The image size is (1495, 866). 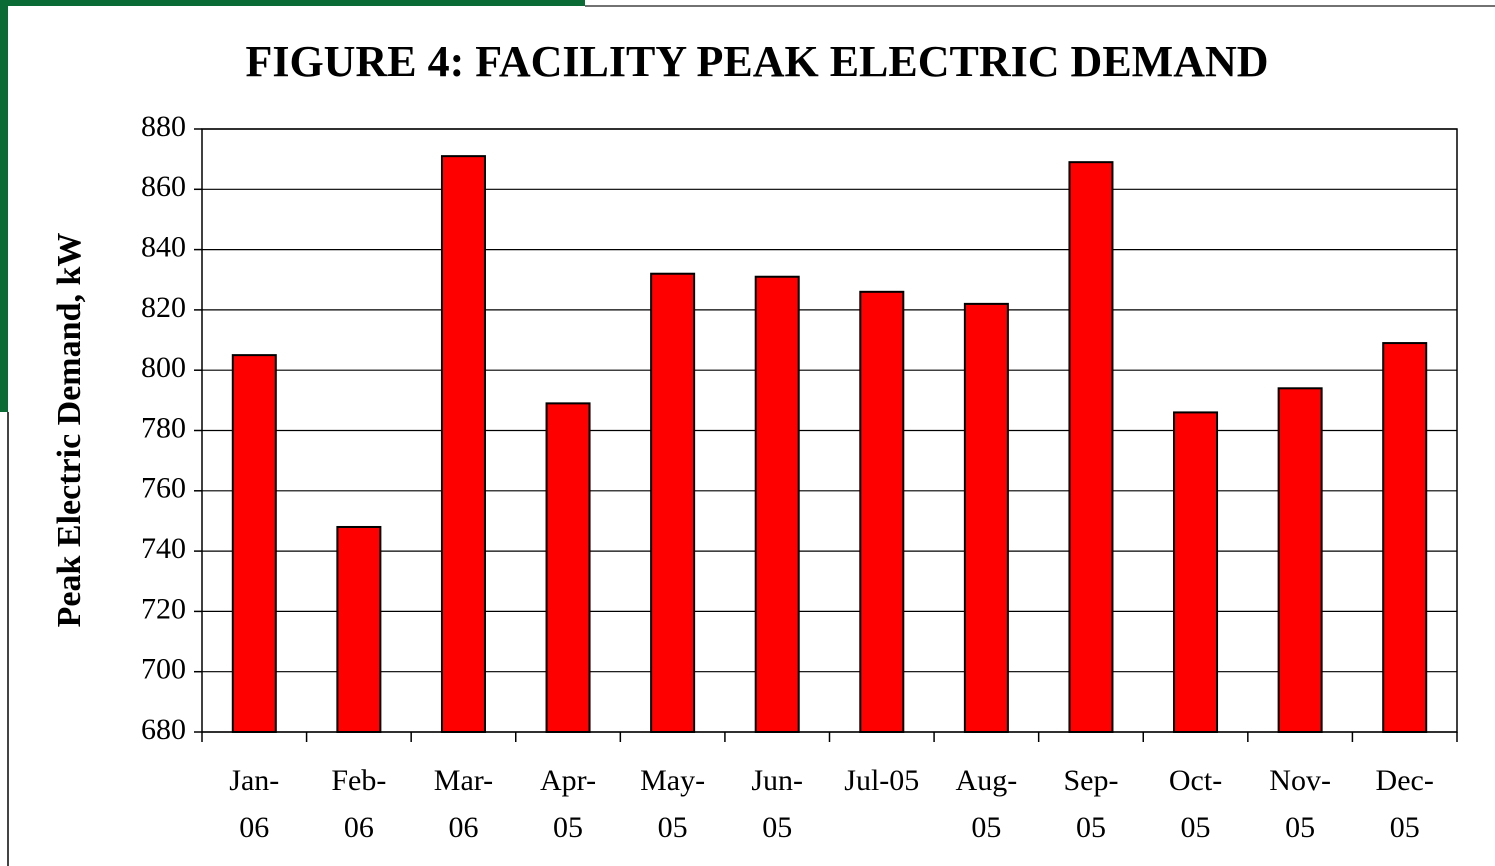 What do you see at coordinates (987, 804) in the screenshot?
I see `x-tick-label: Aug- 05` at bounding box center [987, 804].